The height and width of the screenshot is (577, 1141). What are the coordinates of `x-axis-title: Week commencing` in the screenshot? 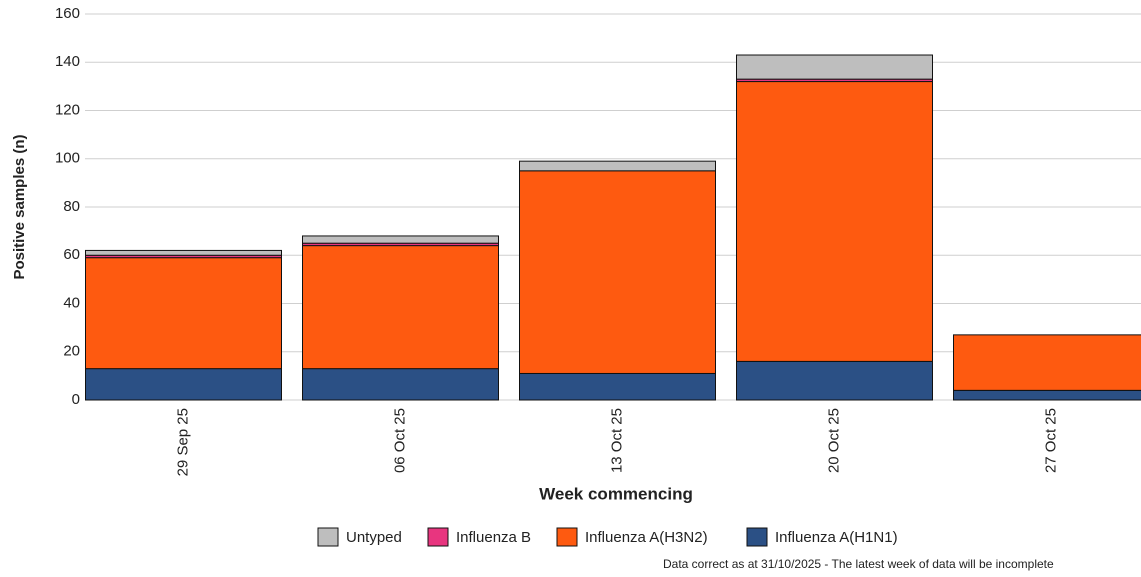 It's located at (616, 493).